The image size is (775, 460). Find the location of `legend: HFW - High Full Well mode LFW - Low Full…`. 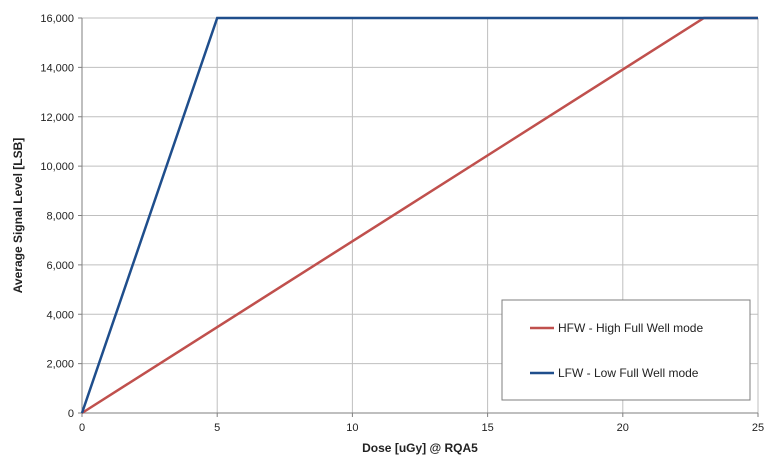

legend: HFW - High Full Well mode LFW - Low Full… is located at coordinates (626, 350).